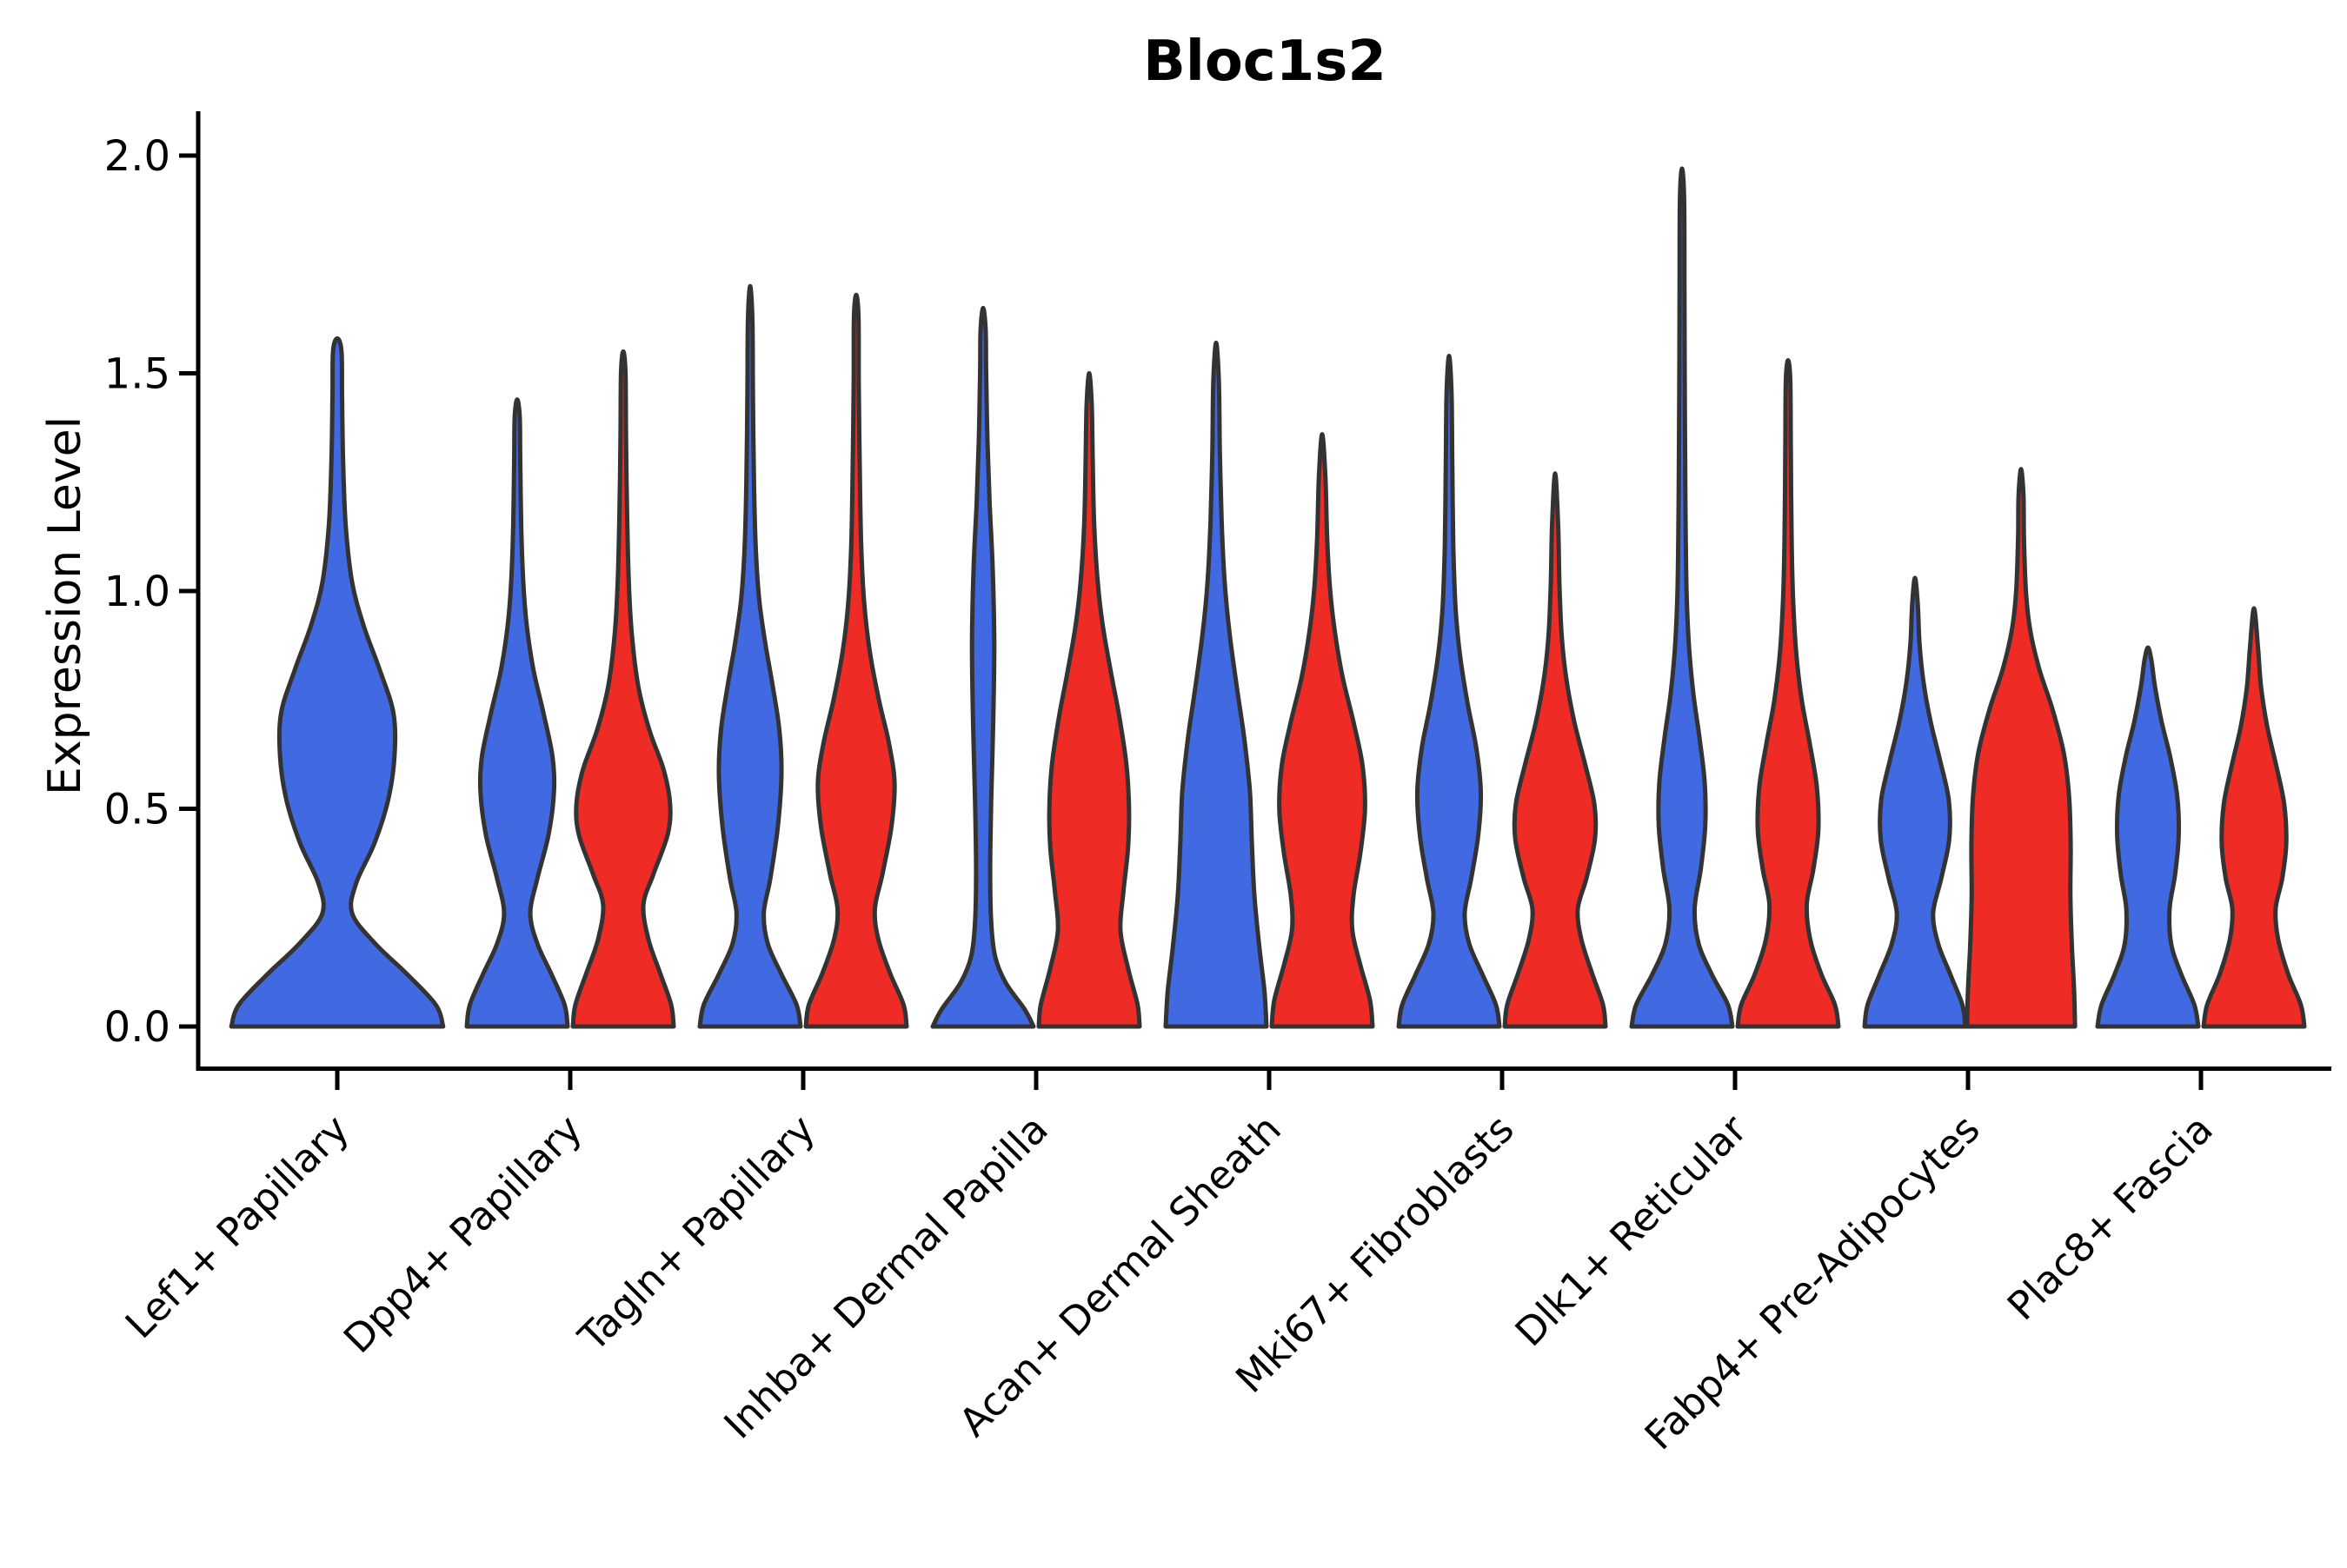 Image resolution: width=2347 pixels, height=1568 pixels. I want to click on violin-lef1-papillary-blue, so click(337, 682).